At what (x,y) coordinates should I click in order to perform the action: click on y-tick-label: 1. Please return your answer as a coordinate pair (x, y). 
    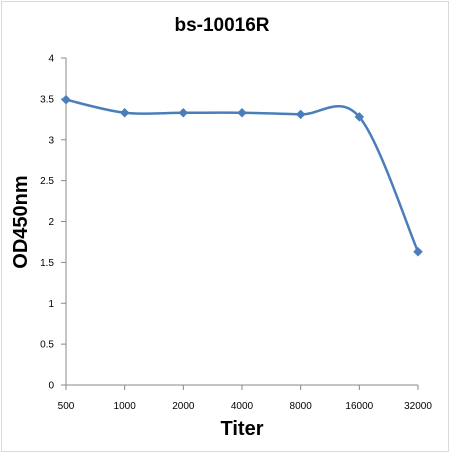
    Looking at the image, I should click on (51, 304).